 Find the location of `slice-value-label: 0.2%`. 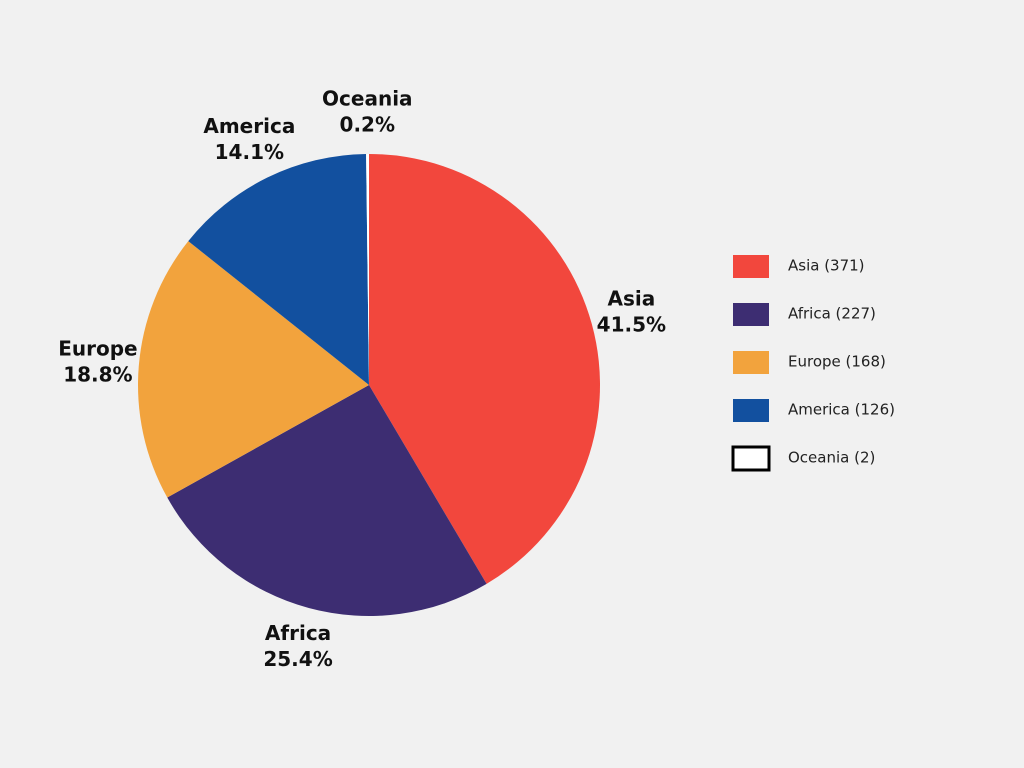

slice-value-label: 0.2% is located at coordinates (367, 125).